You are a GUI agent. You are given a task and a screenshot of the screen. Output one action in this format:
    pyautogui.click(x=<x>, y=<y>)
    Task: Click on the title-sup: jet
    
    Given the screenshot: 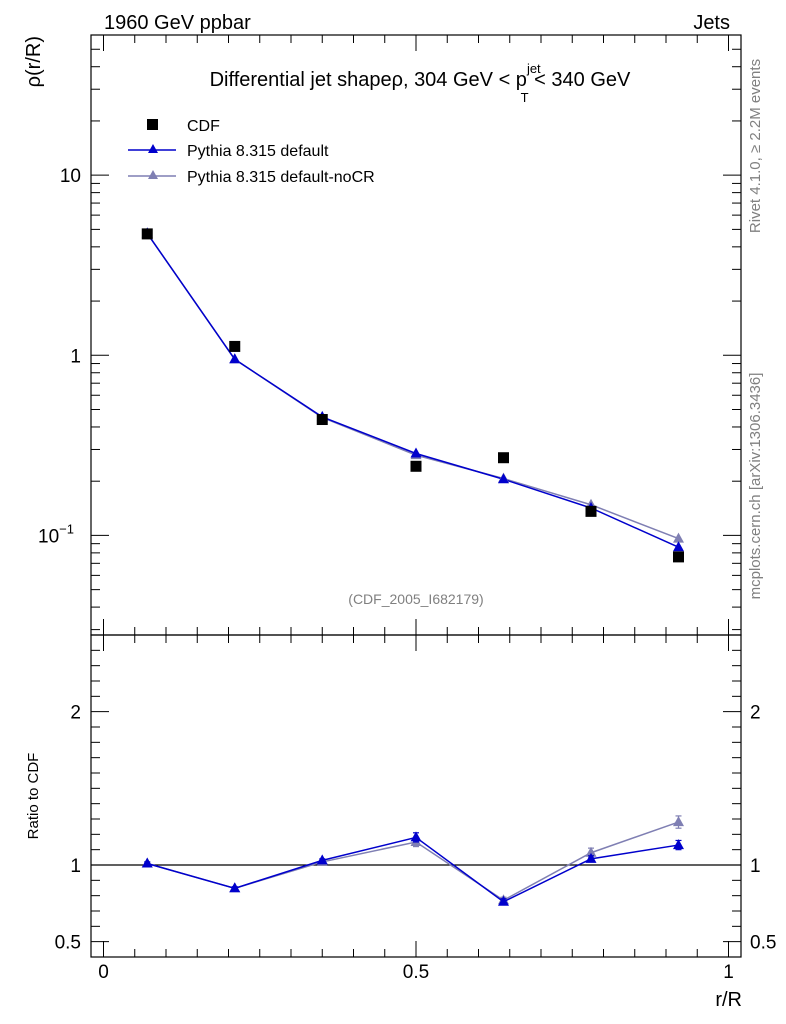 What is the action you would take?
    pyautogui.click(x=533, y=68)
    